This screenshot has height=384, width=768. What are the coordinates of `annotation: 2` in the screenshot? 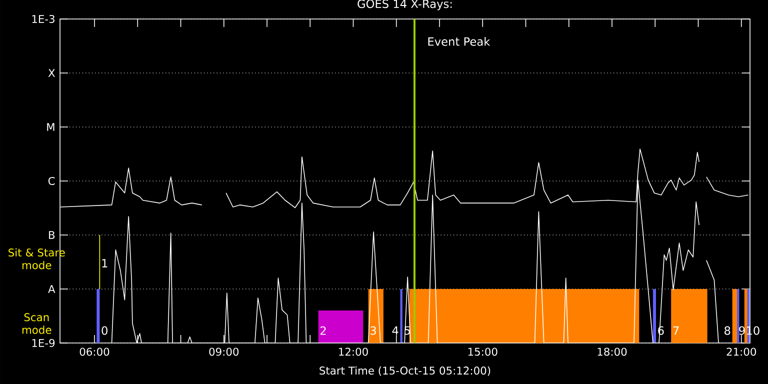 It's located at (323, 330).